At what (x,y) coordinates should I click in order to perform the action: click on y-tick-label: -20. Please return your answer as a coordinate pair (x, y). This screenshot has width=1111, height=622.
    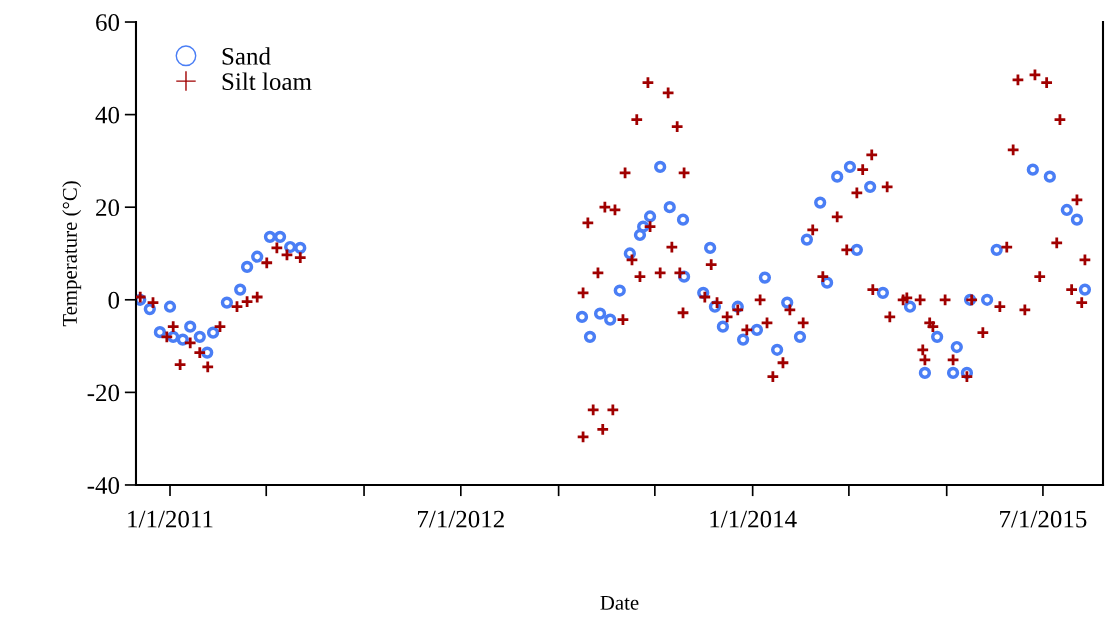
    Looking at the image, I should click on (103, 393).